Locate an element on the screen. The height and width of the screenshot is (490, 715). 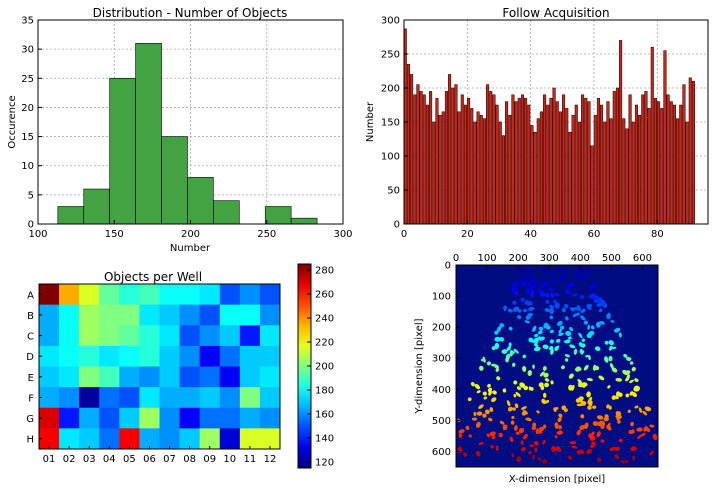
cell-image-y-label: Y-dimension [pixel] is located at coordinates (419, 366).